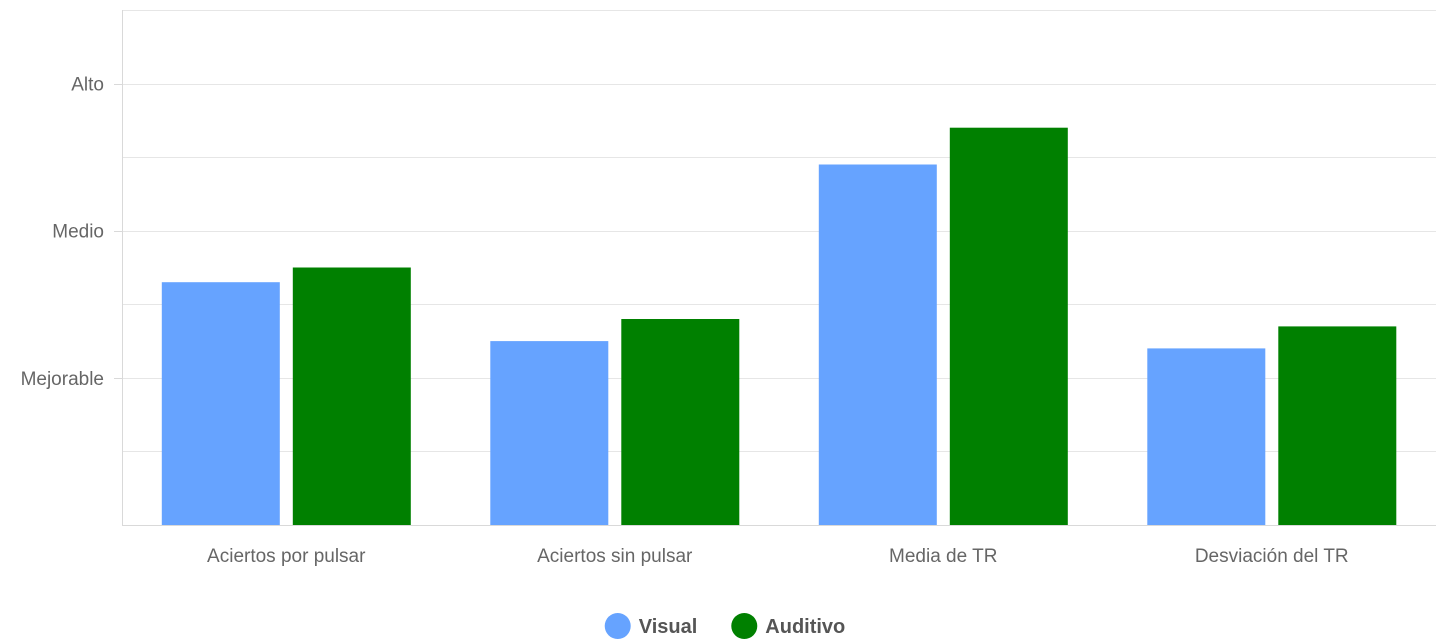 The height and width of the screenshot is (642, 1444). I want to click on x-tick-label: Aciertos por pulsar, so click(286, 556).